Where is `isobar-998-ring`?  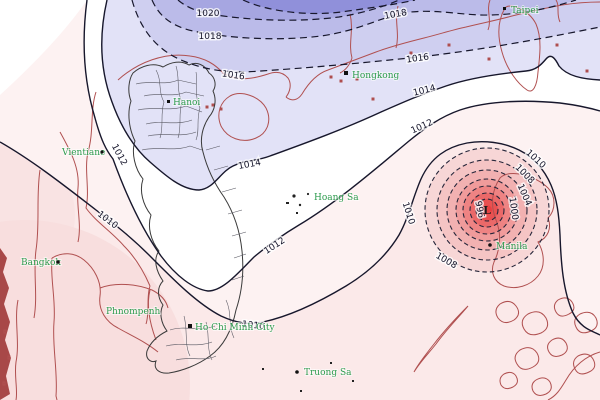 isobar-998-ring is located at coordinates (487, 210).